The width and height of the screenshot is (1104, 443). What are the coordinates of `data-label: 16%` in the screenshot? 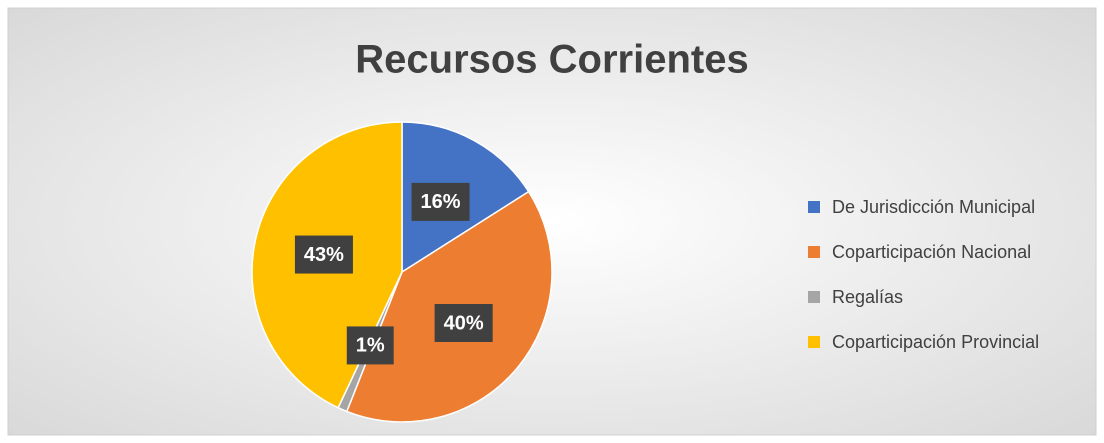 It's located at (441, 202).